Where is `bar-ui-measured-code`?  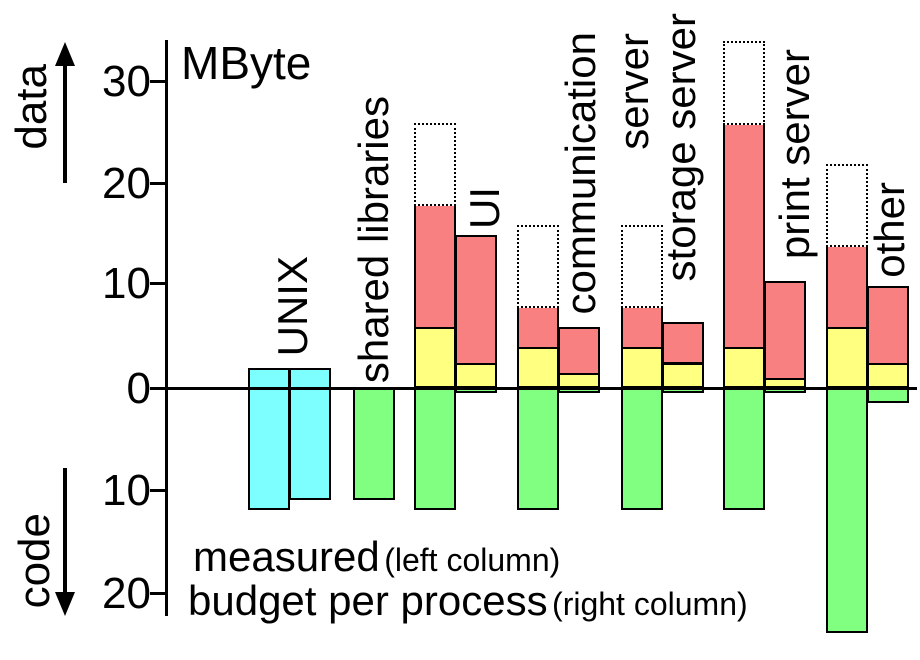
bar-ui-measured-code is located at coordinates (435, 449).